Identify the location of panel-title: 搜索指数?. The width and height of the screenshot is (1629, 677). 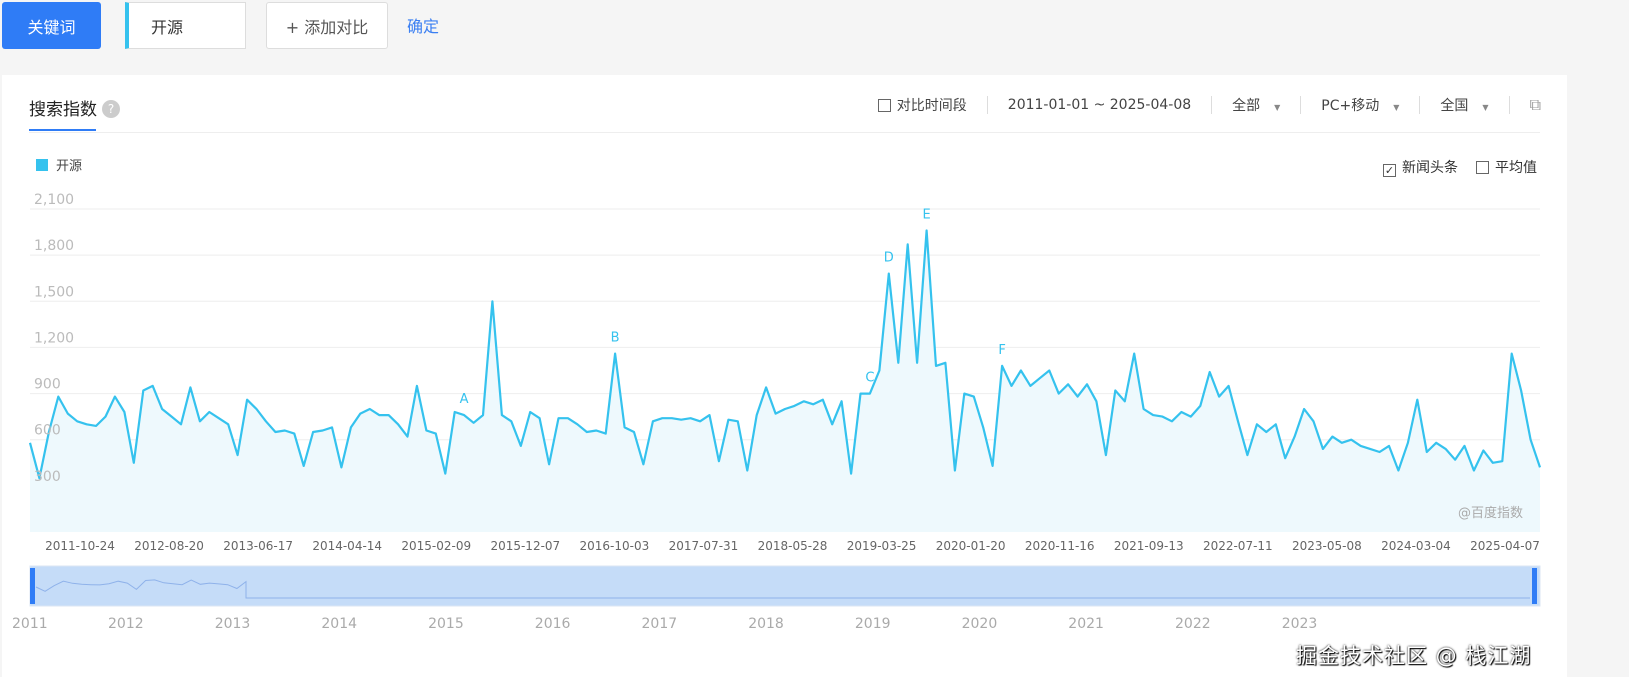
(74, 107).